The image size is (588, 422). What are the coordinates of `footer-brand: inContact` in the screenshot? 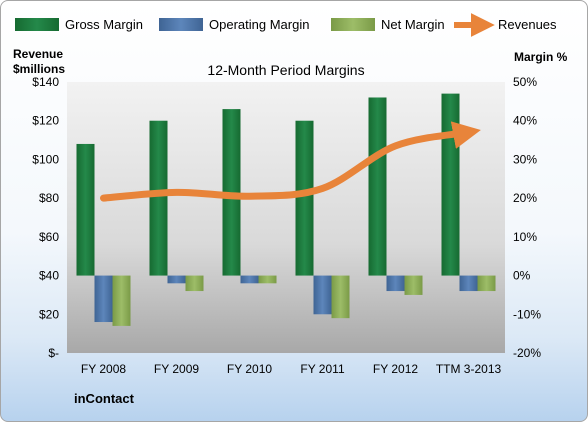 It's located at (104, 398).